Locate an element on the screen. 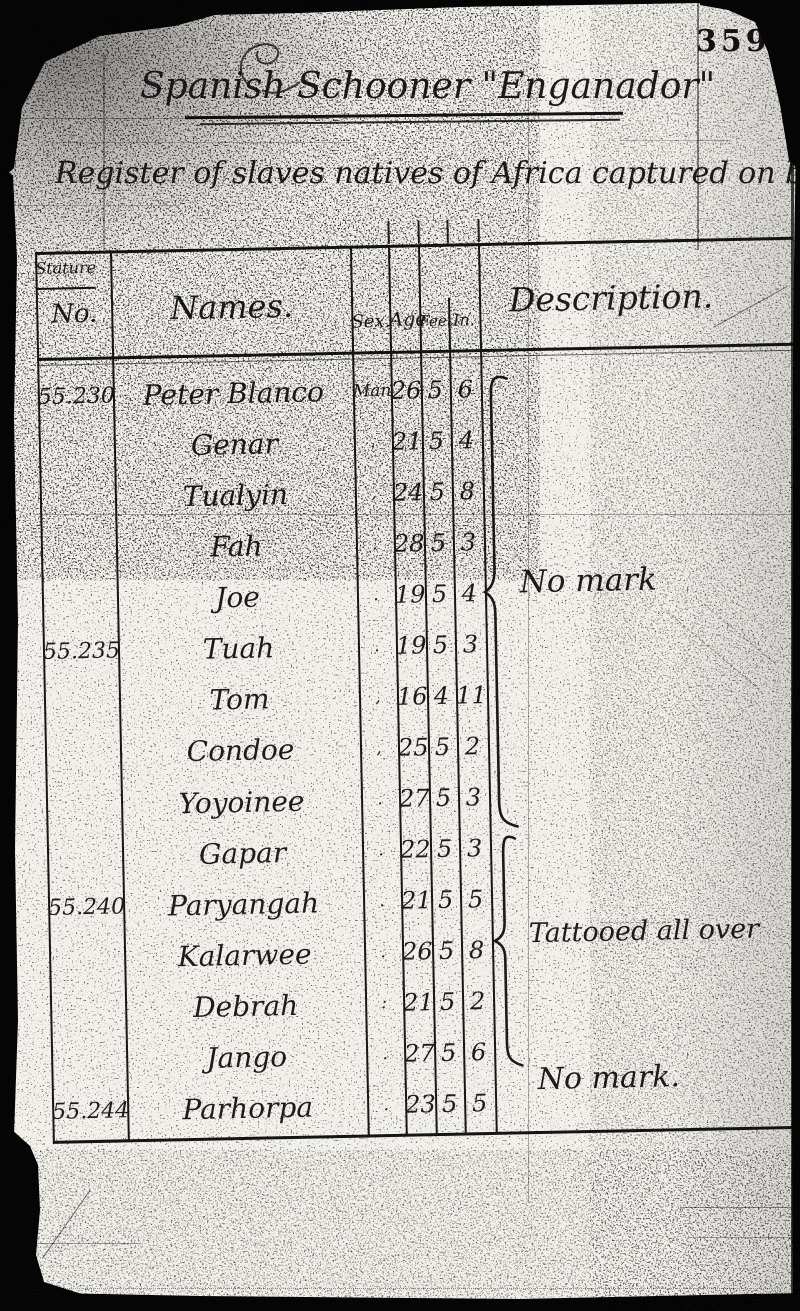 This screenshot has width=800, height=1311. scan-border-bottom-left is located at coordinates (55, 1213).